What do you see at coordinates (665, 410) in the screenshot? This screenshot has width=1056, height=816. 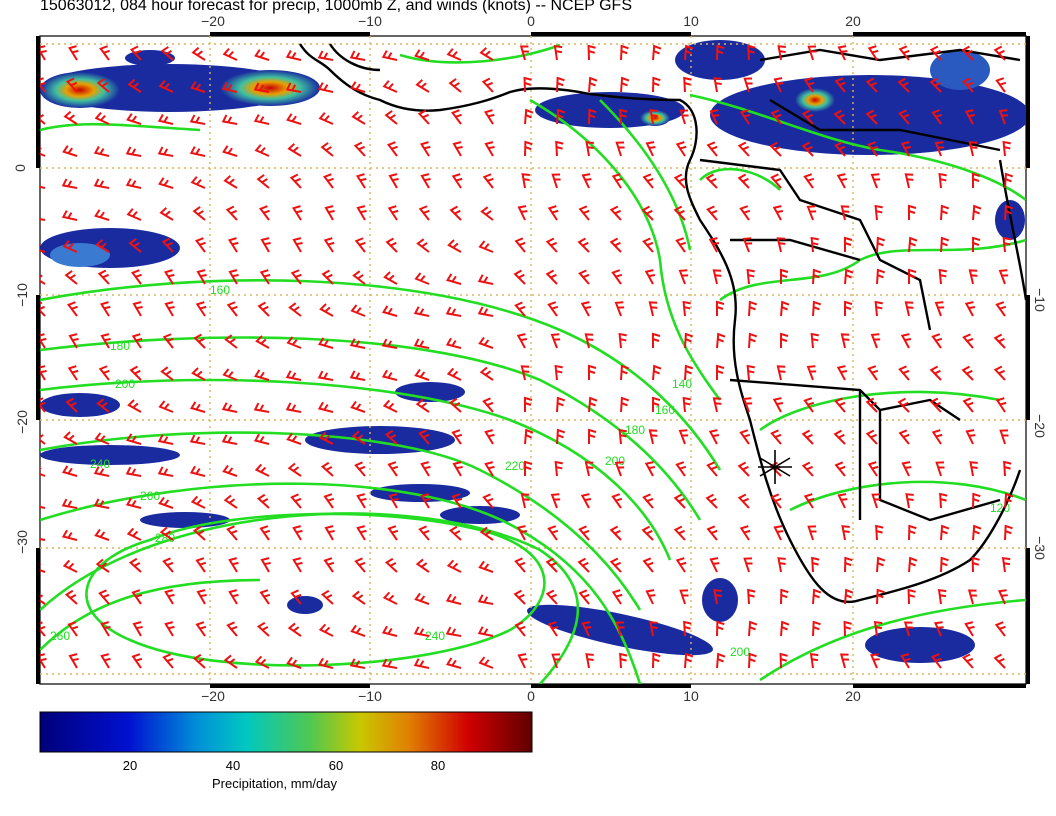 I see `contour-label: 160` at bounding box center [665, 410].